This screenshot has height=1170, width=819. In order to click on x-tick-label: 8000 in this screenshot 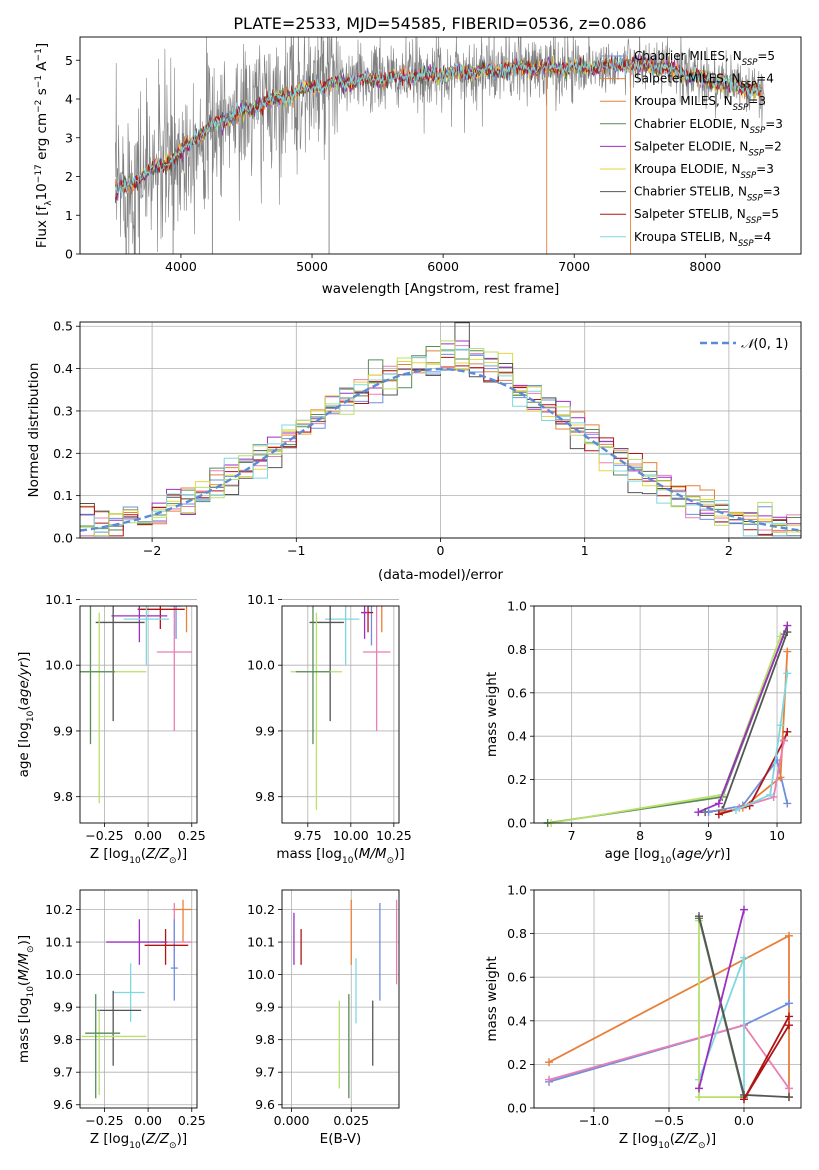, I will do `click(705, 266)`.